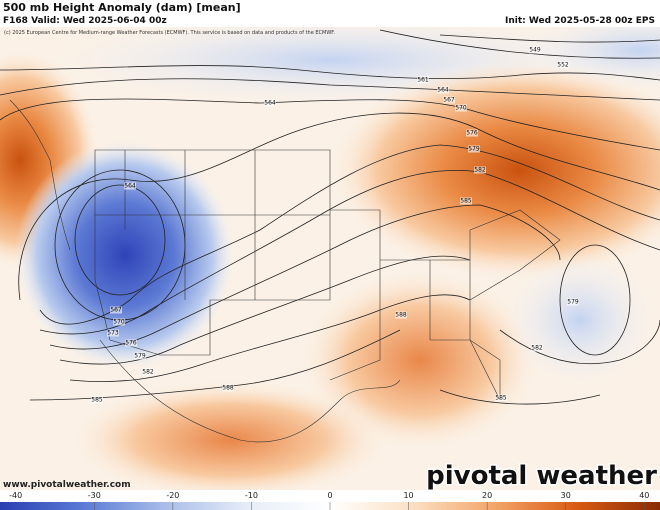  I want to click on colorbar-tick-label: 30, so click(566, 495).